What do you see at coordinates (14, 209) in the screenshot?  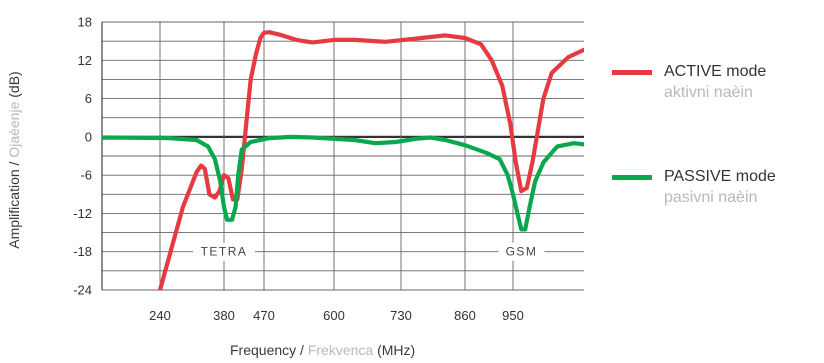 I see `y-label-en: Amplification` at bounding box center [14, 209].